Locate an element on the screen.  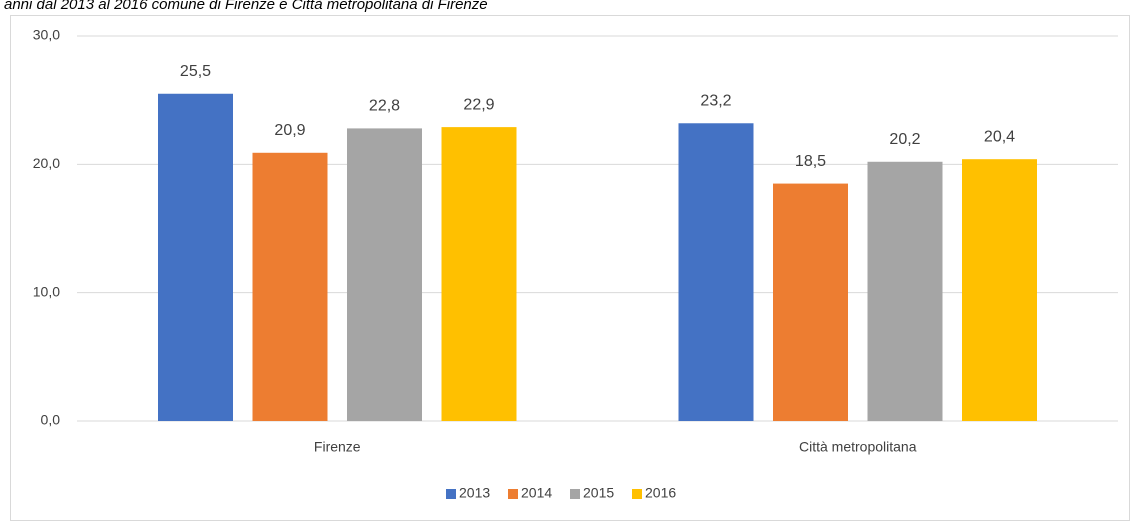
y-tick-label: 20,0 is located at coordinates (46, 163).